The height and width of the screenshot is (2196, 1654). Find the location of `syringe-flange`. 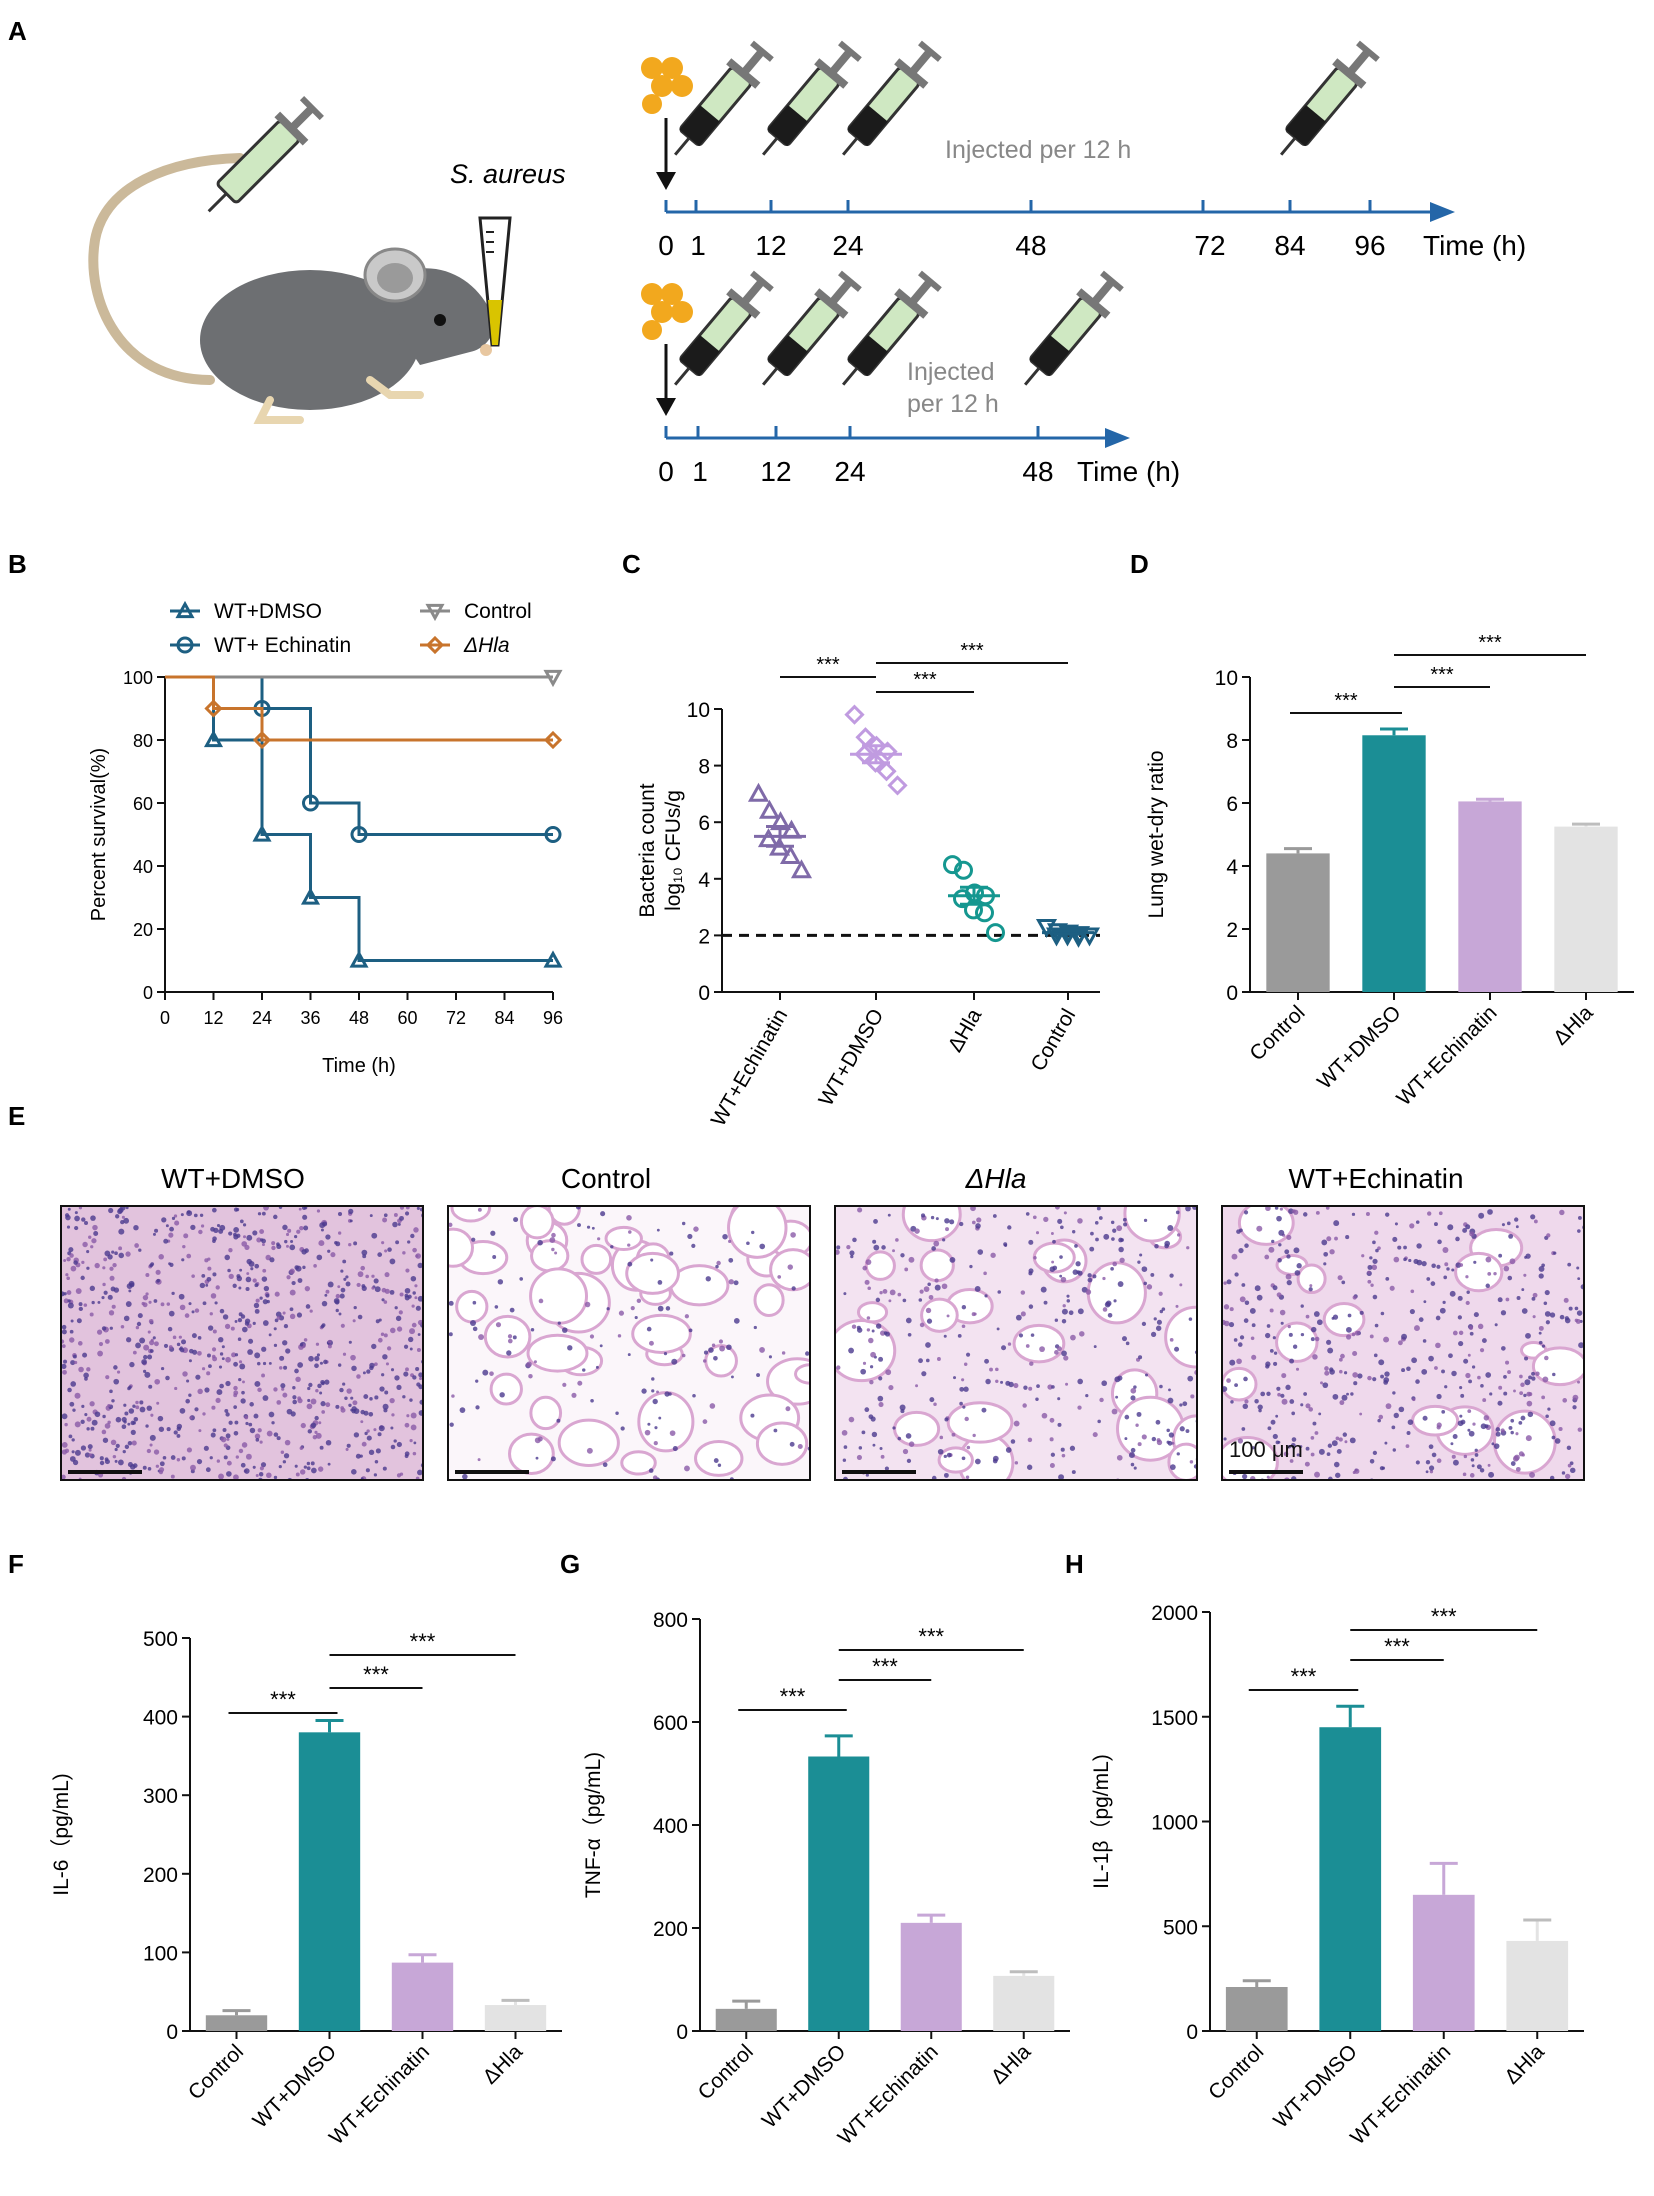

syringe-flange is located at coordinates (831, 303).